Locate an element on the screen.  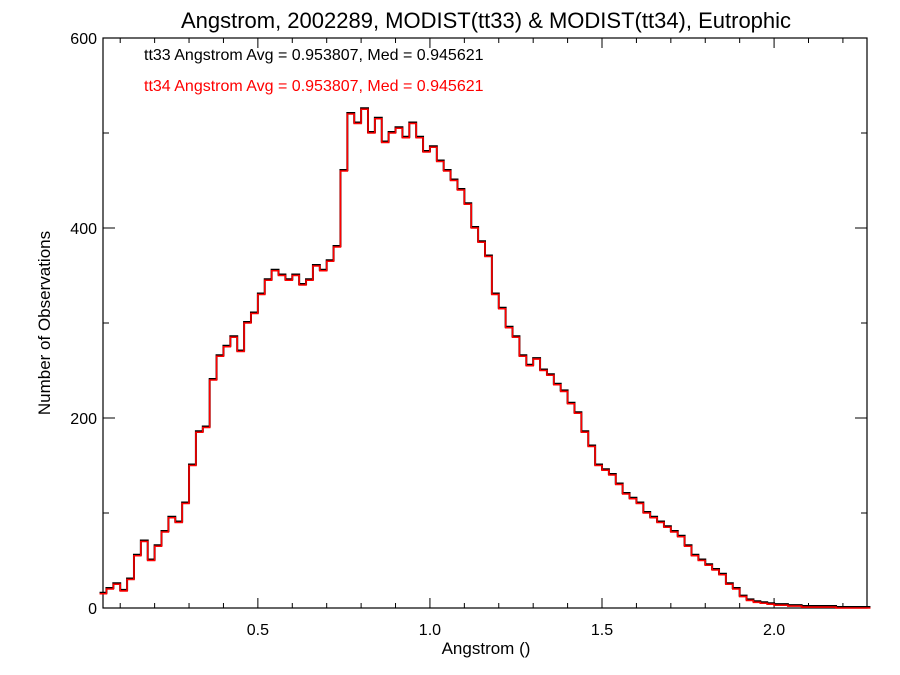
x-axis-label: Angstrom () is located at coordinates (486, 648).